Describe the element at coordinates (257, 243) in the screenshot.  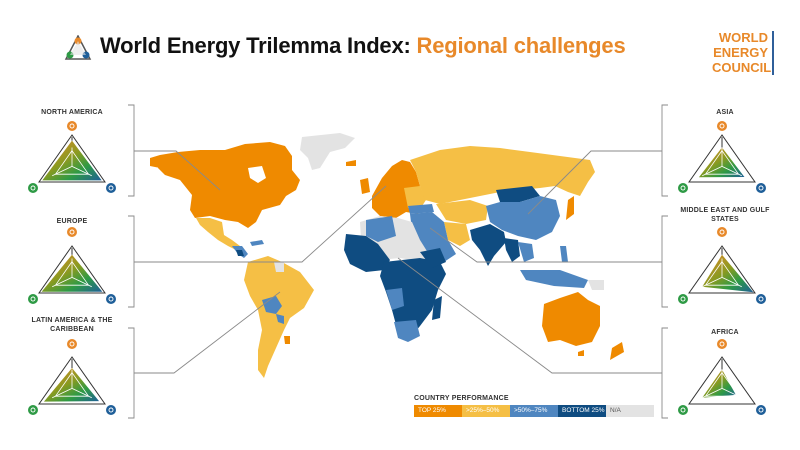
I see `map-caribbean` at that location.